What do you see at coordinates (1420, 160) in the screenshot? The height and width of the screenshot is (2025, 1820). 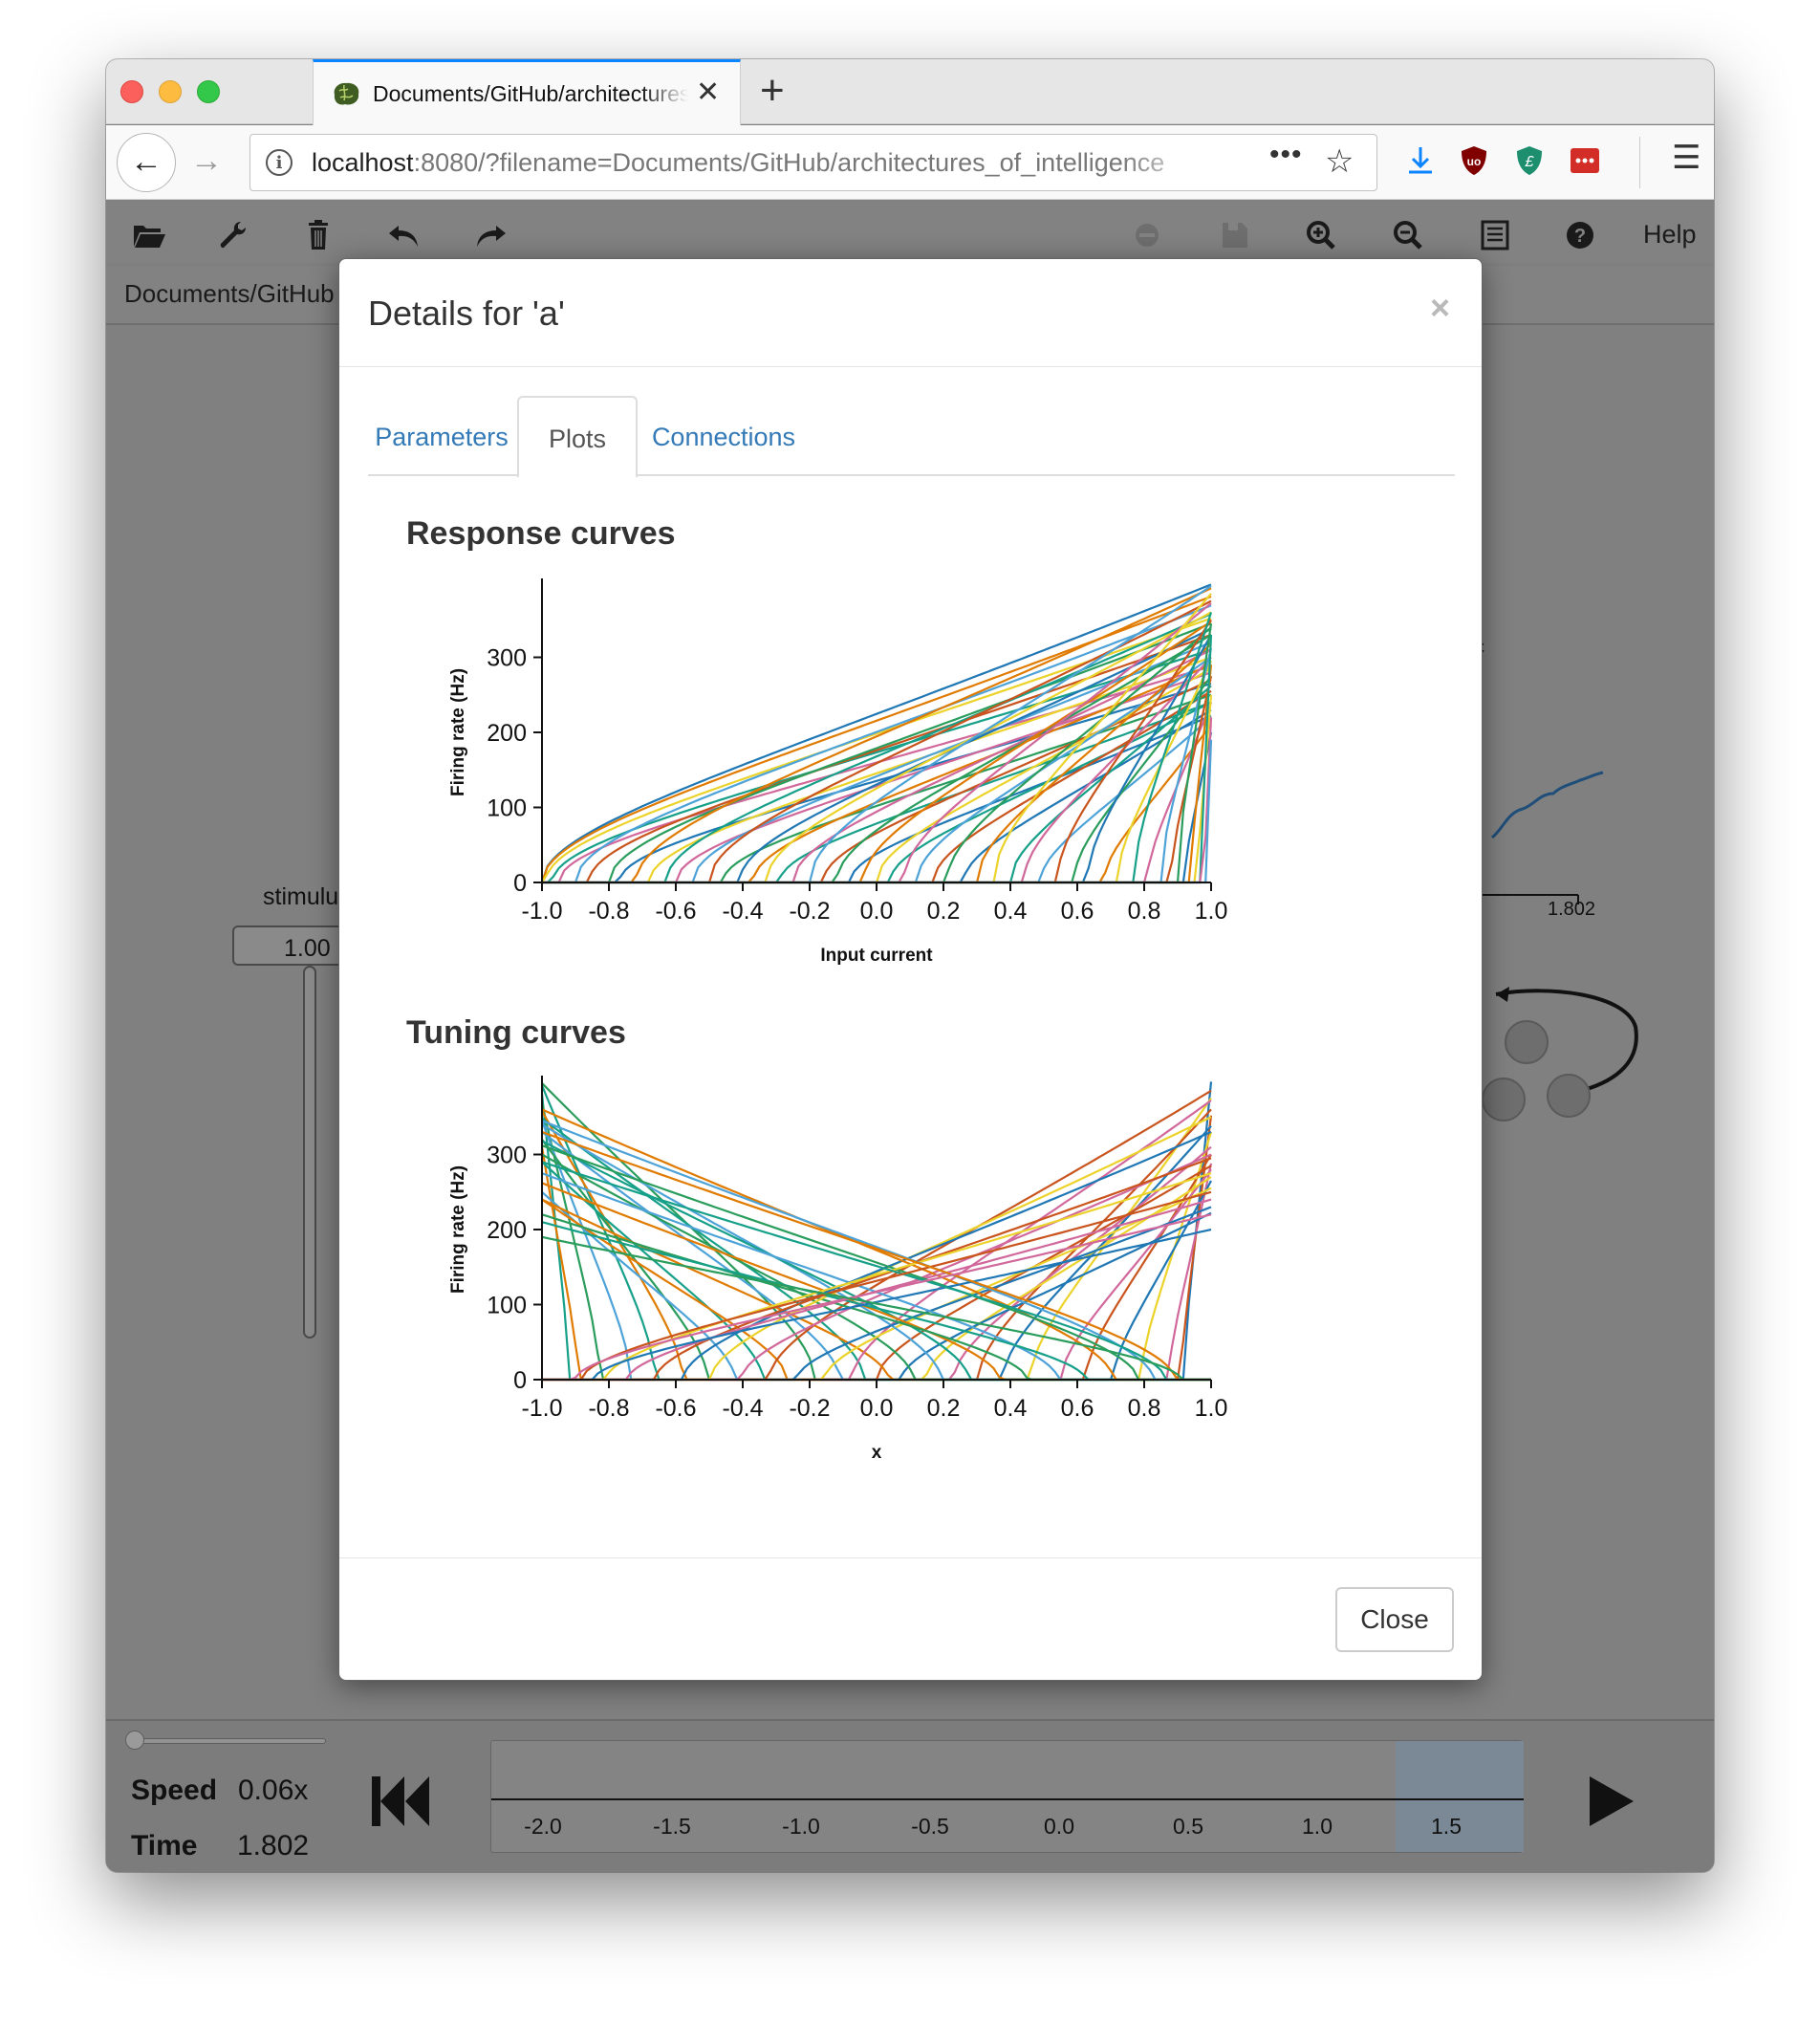 I see `download-icon` at bounding box center [1420, 160].